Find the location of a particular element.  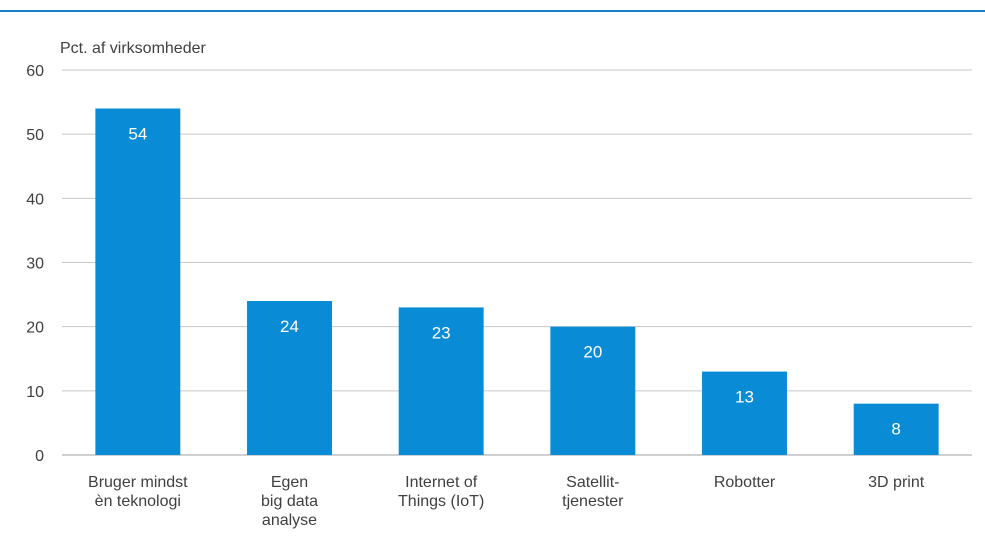

category-label: Egen big data analyse is located at coordinates (289, 501).